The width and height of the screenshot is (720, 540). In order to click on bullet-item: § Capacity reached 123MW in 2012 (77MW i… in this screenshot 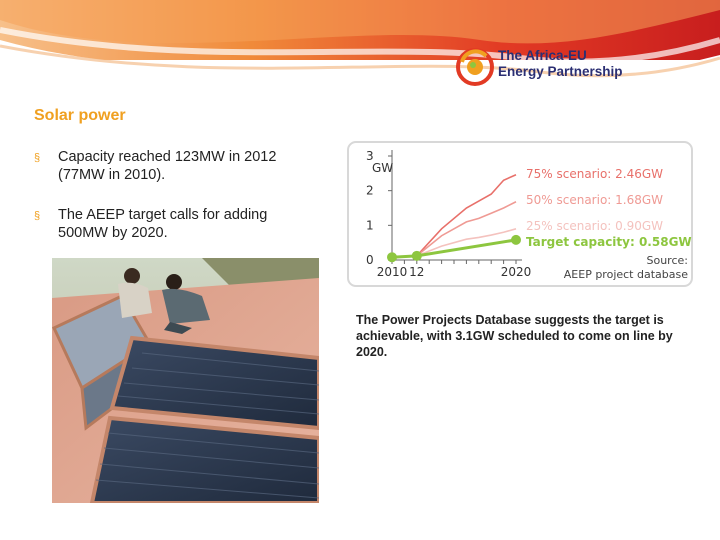, I will do `click(184, 166)`.